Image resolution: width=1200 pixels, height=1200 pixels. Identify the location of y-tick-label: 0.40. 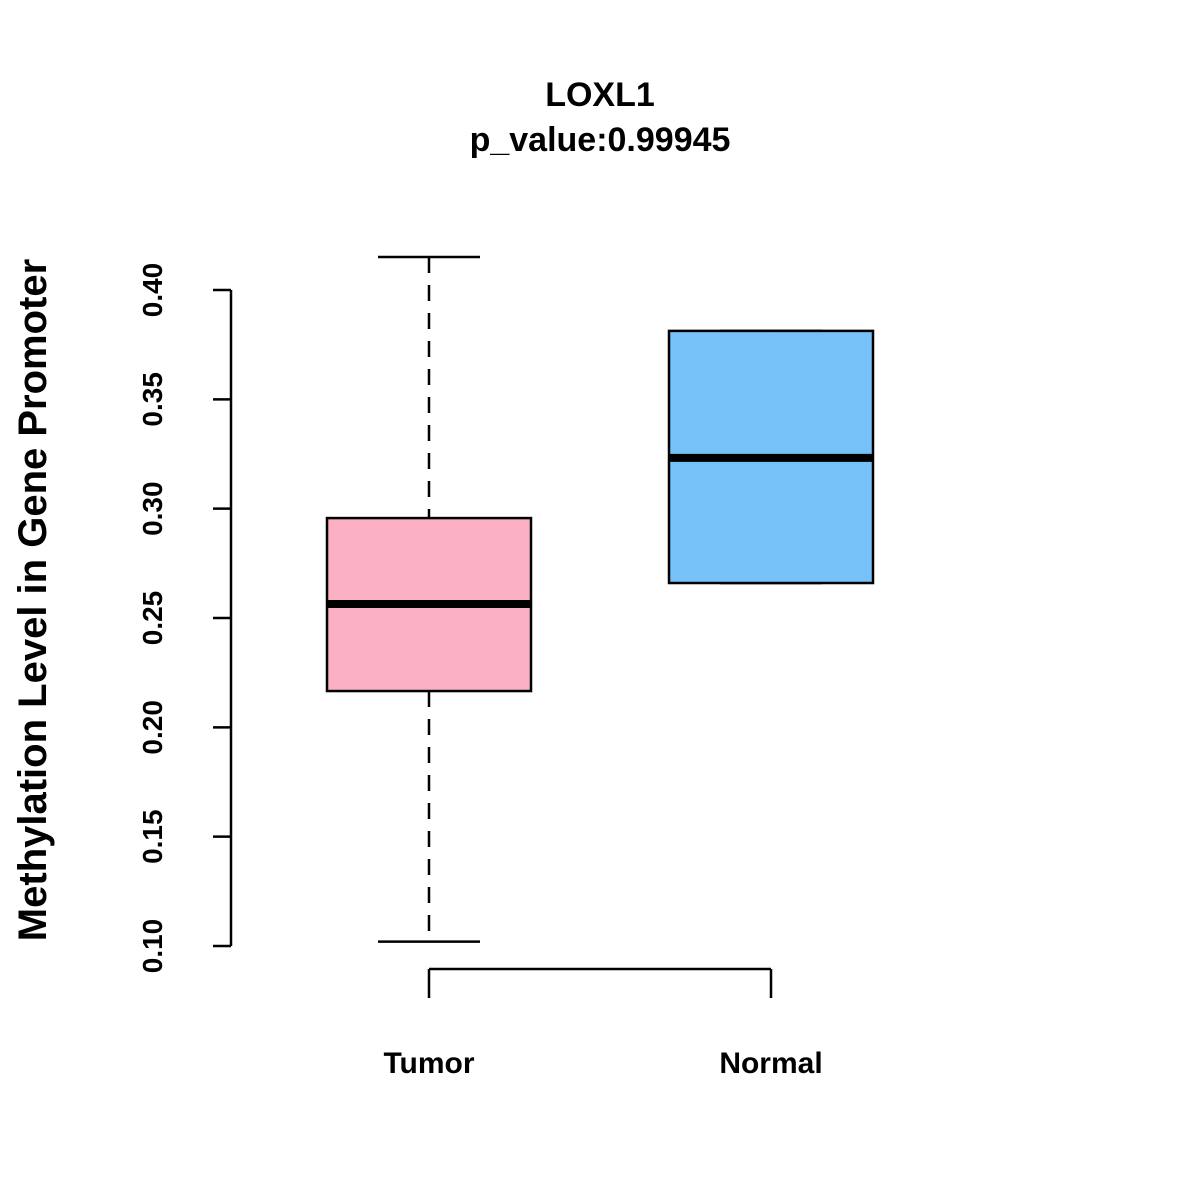
(152, 290).